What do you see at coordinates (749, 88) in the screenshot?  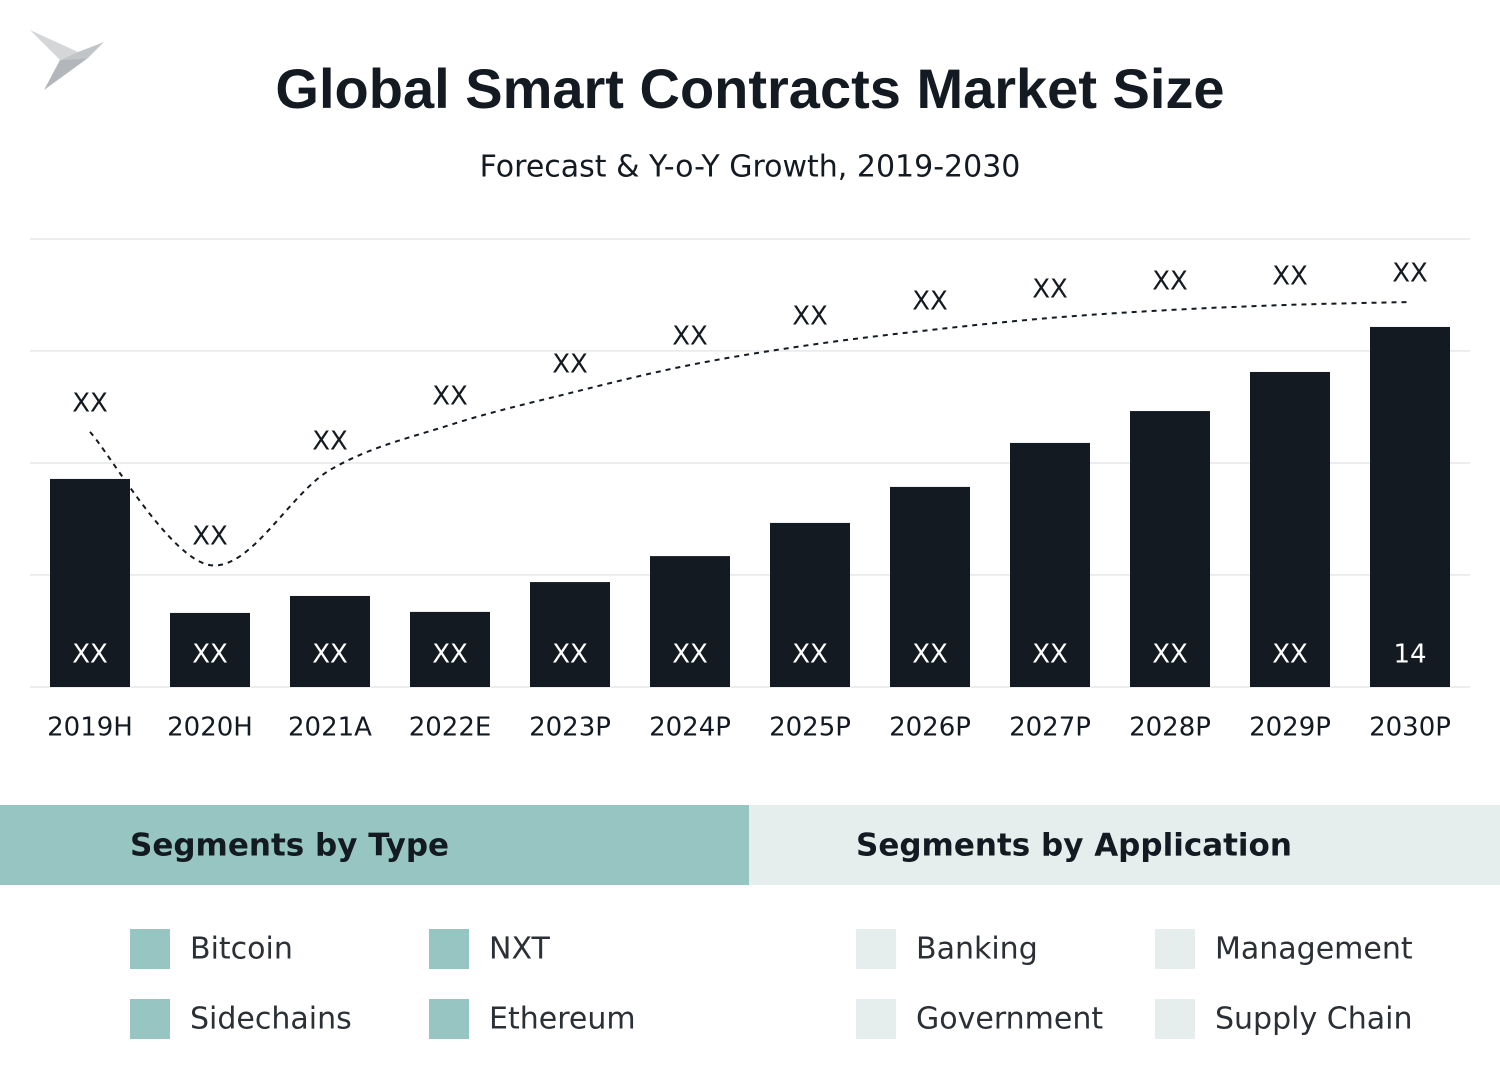 I see `chart-title: Global Smart Contracts Market Size` at bounding box center [749, 88].